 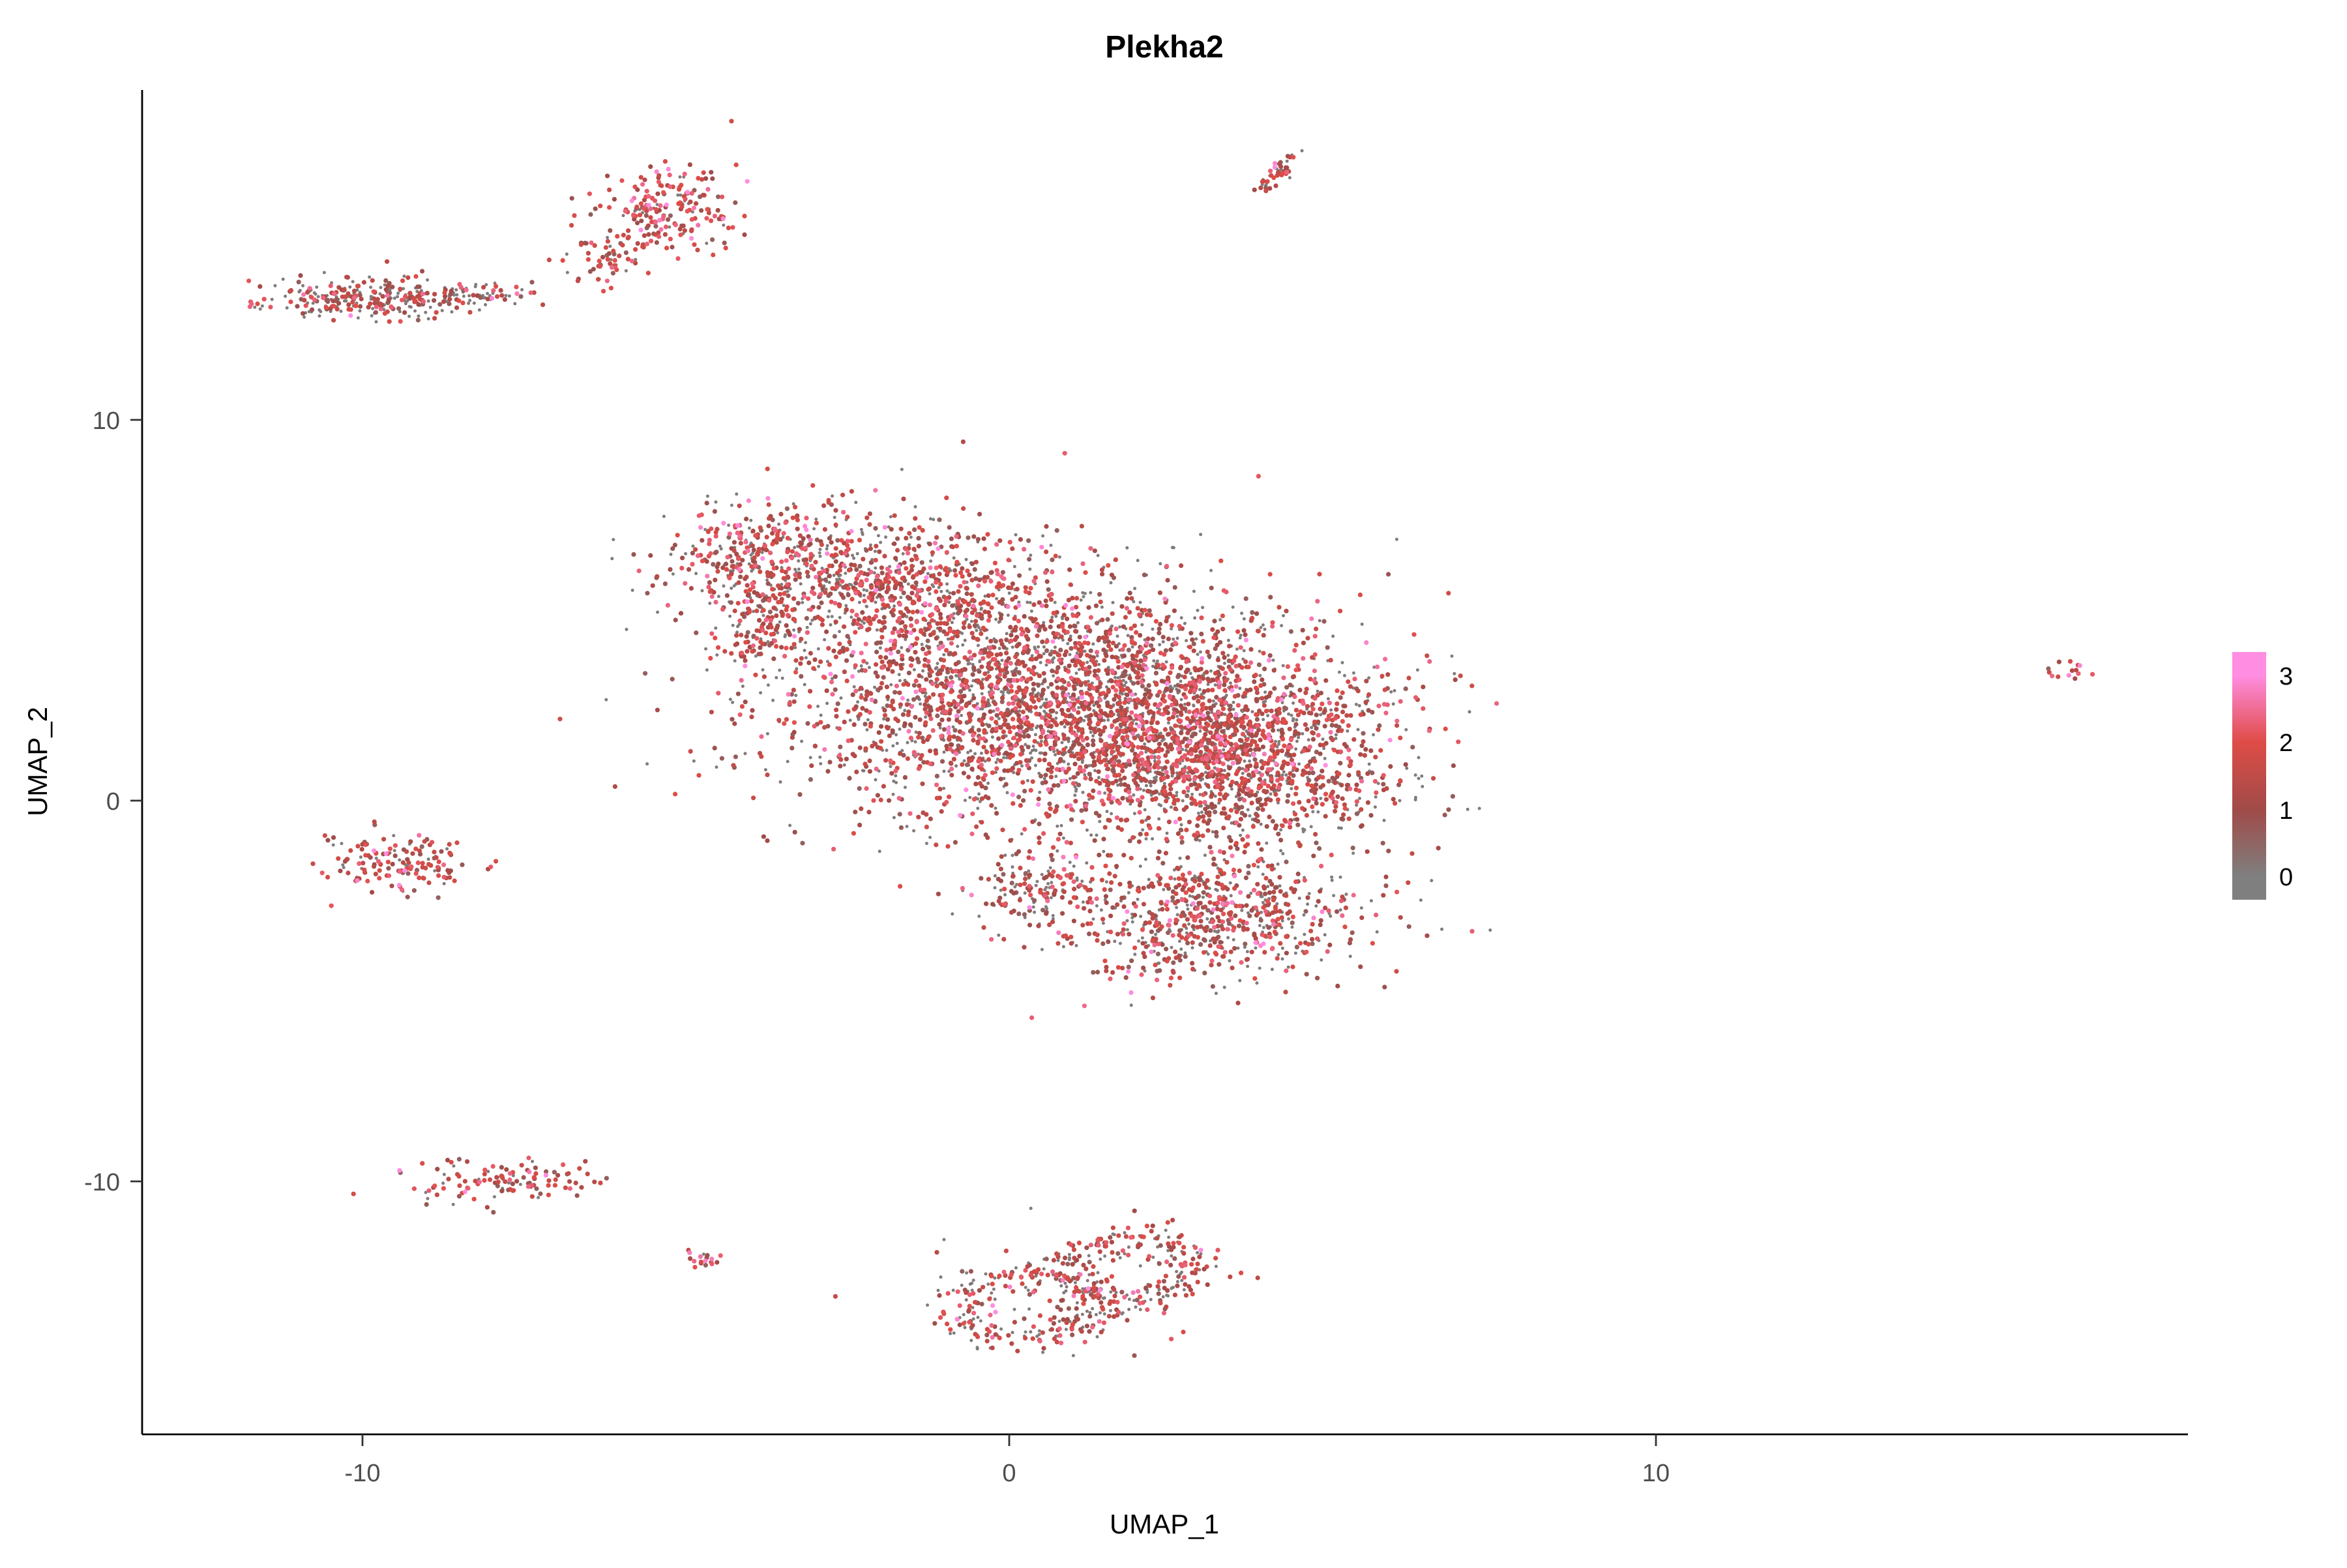 I want to click on x-axis-title: UMAP_1, so click(x=1164, y=1524).